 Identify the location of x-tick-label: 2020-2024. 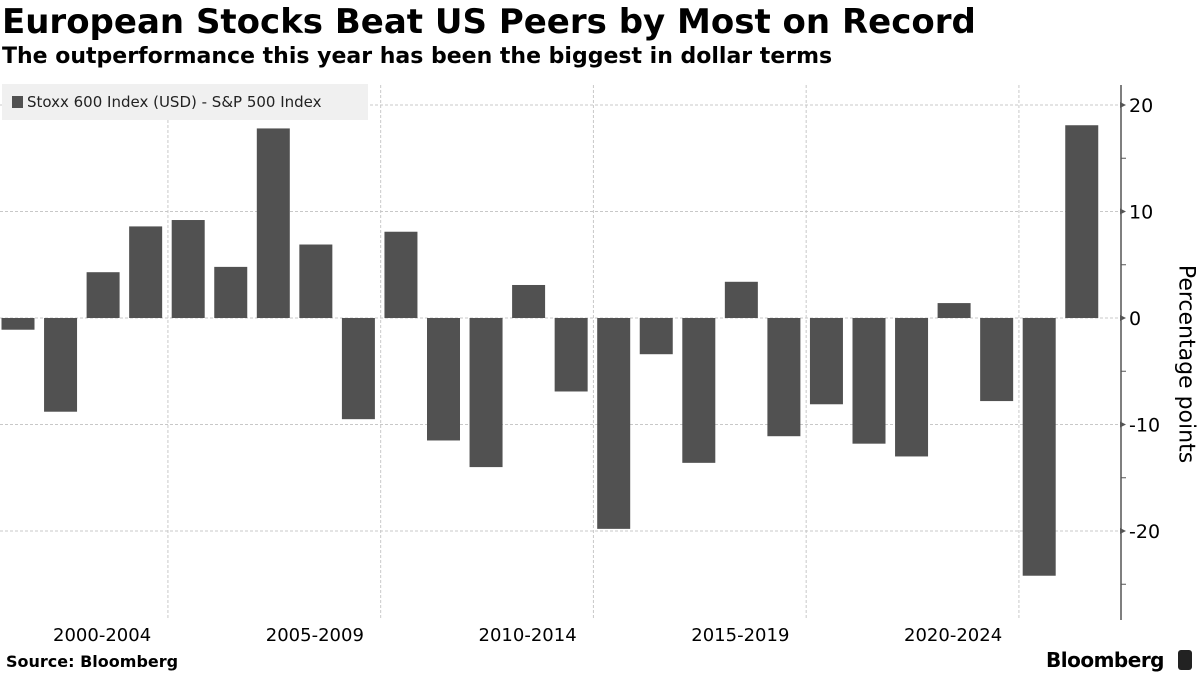
(953, 635).